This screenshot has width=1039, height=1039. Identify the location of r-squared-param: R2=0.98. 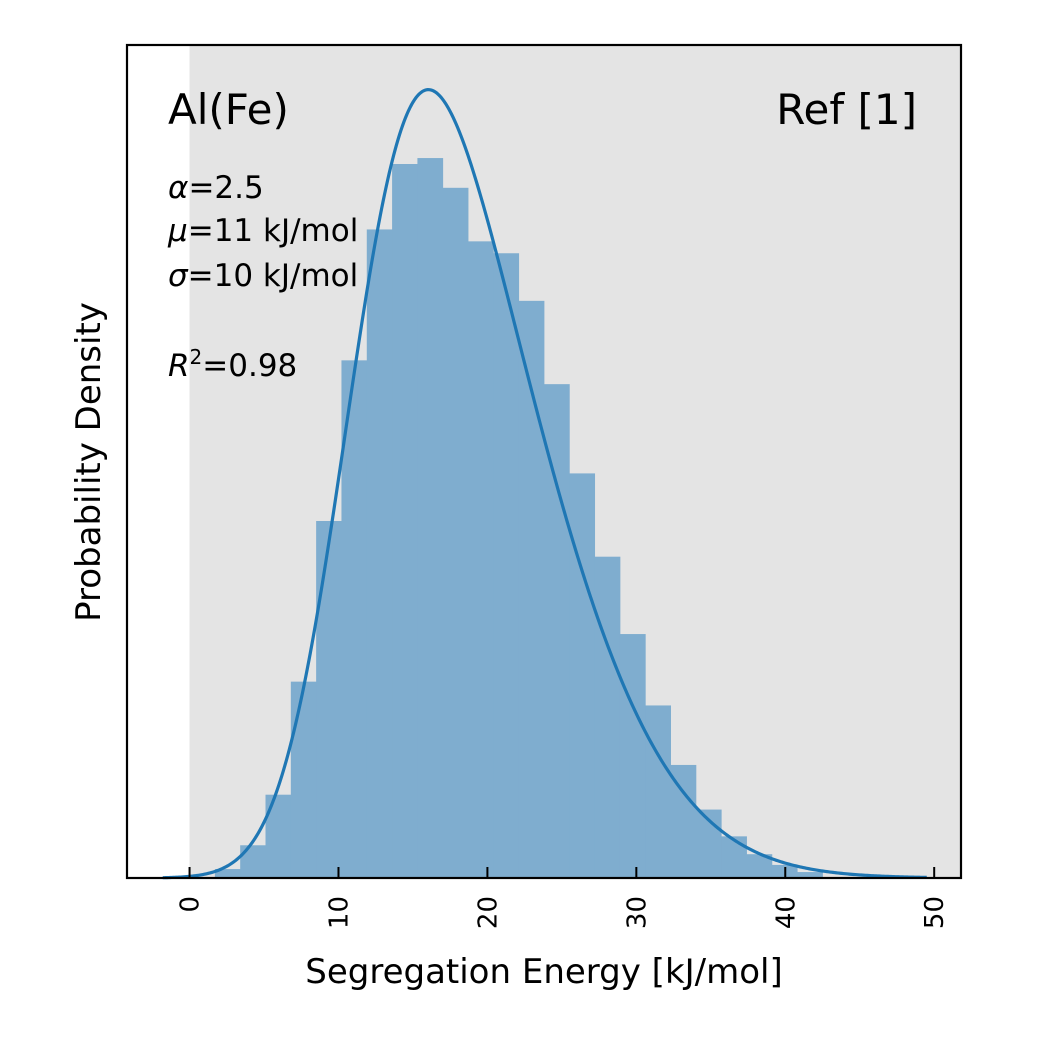
(232, 364).